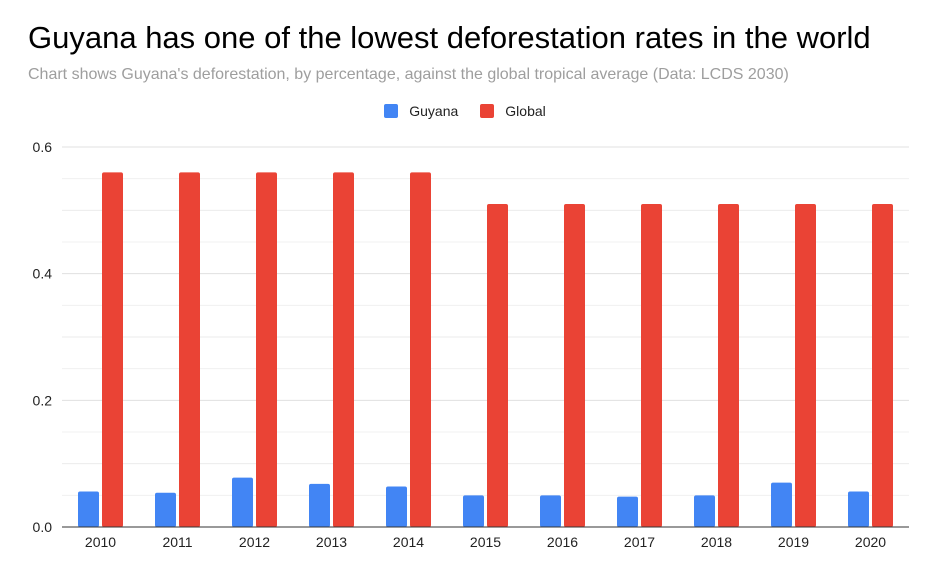  Describe the element at coordinates (43, 147) in the screenshot. I see `y-tick-label: 0.6` at that location.